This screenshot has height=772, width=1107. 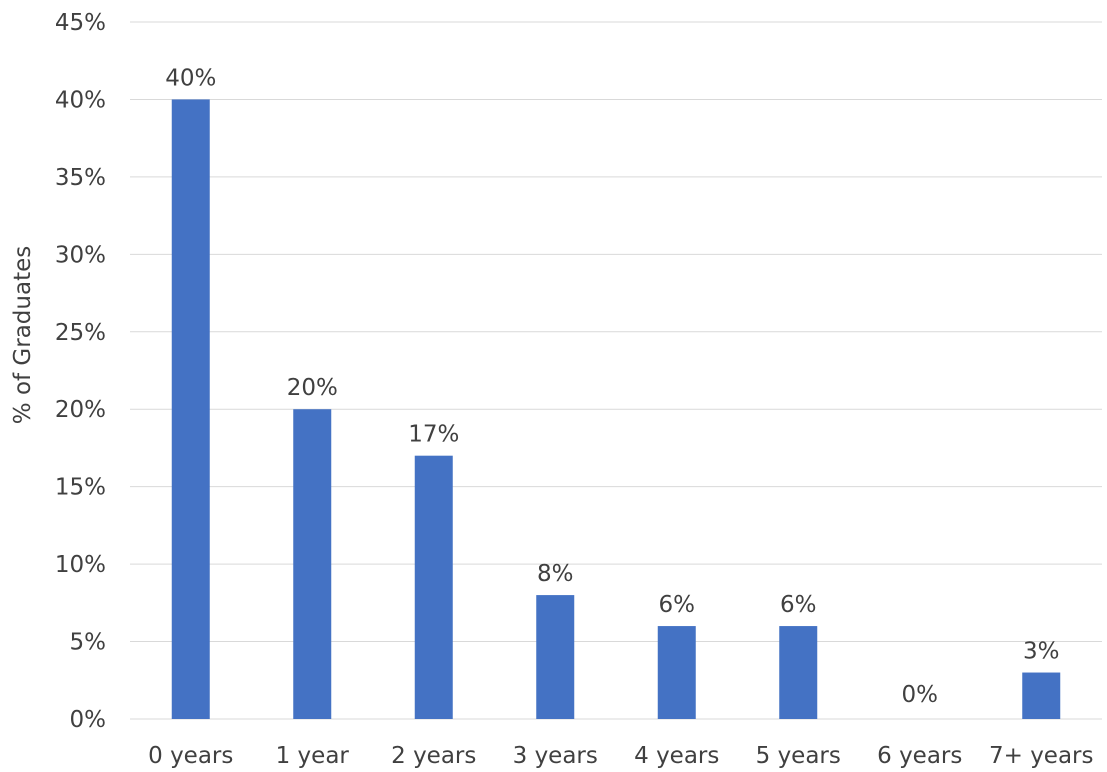 What do you see at coordinates (313, 756) in the screenshot?
I see `x-category-label: 1 year` at bounding box center [313, 756].